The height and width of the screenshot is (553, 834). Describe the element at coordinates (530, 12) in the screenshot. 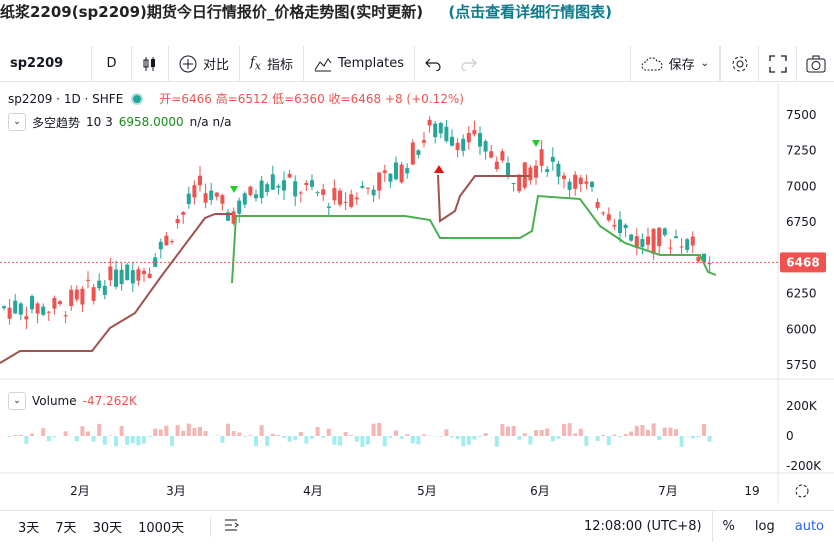

I see `detail-chart-link: (点击查看详细行情图表)` at that location.